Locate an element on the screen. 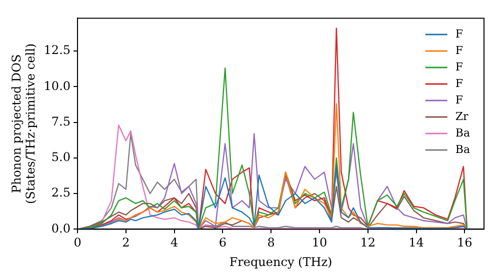  x-tick-label: 8 is located at coordinates (271, 243).